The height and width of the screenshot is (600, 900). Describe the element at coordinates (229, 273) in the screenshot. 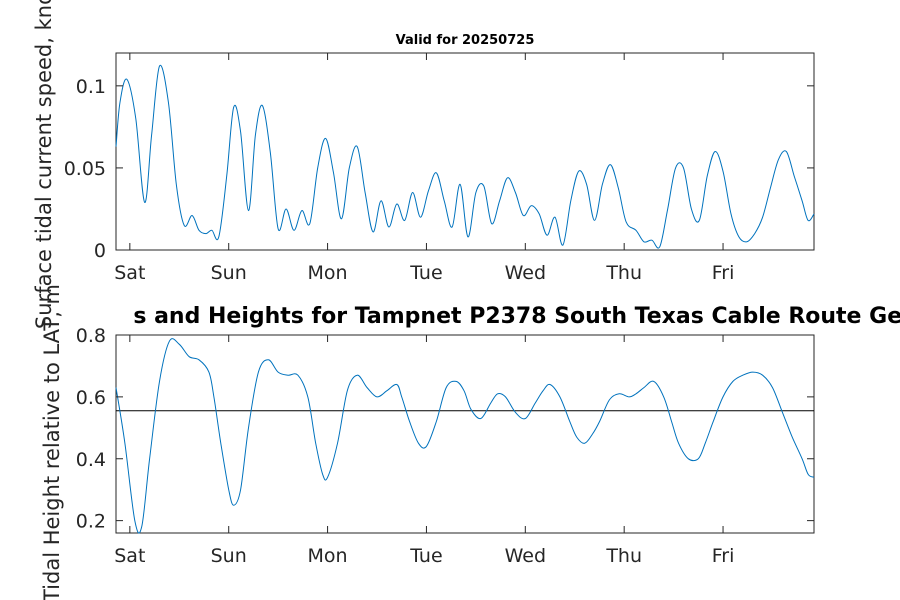

I see `current-speed-x-tick-label: Sun` at that location.